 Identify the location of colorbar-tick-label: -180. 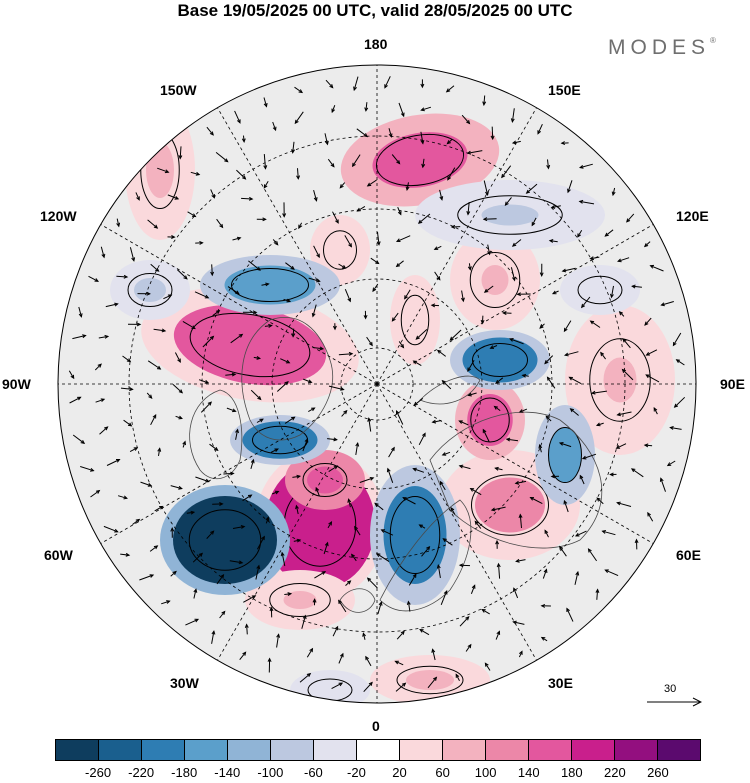
(184, 772).